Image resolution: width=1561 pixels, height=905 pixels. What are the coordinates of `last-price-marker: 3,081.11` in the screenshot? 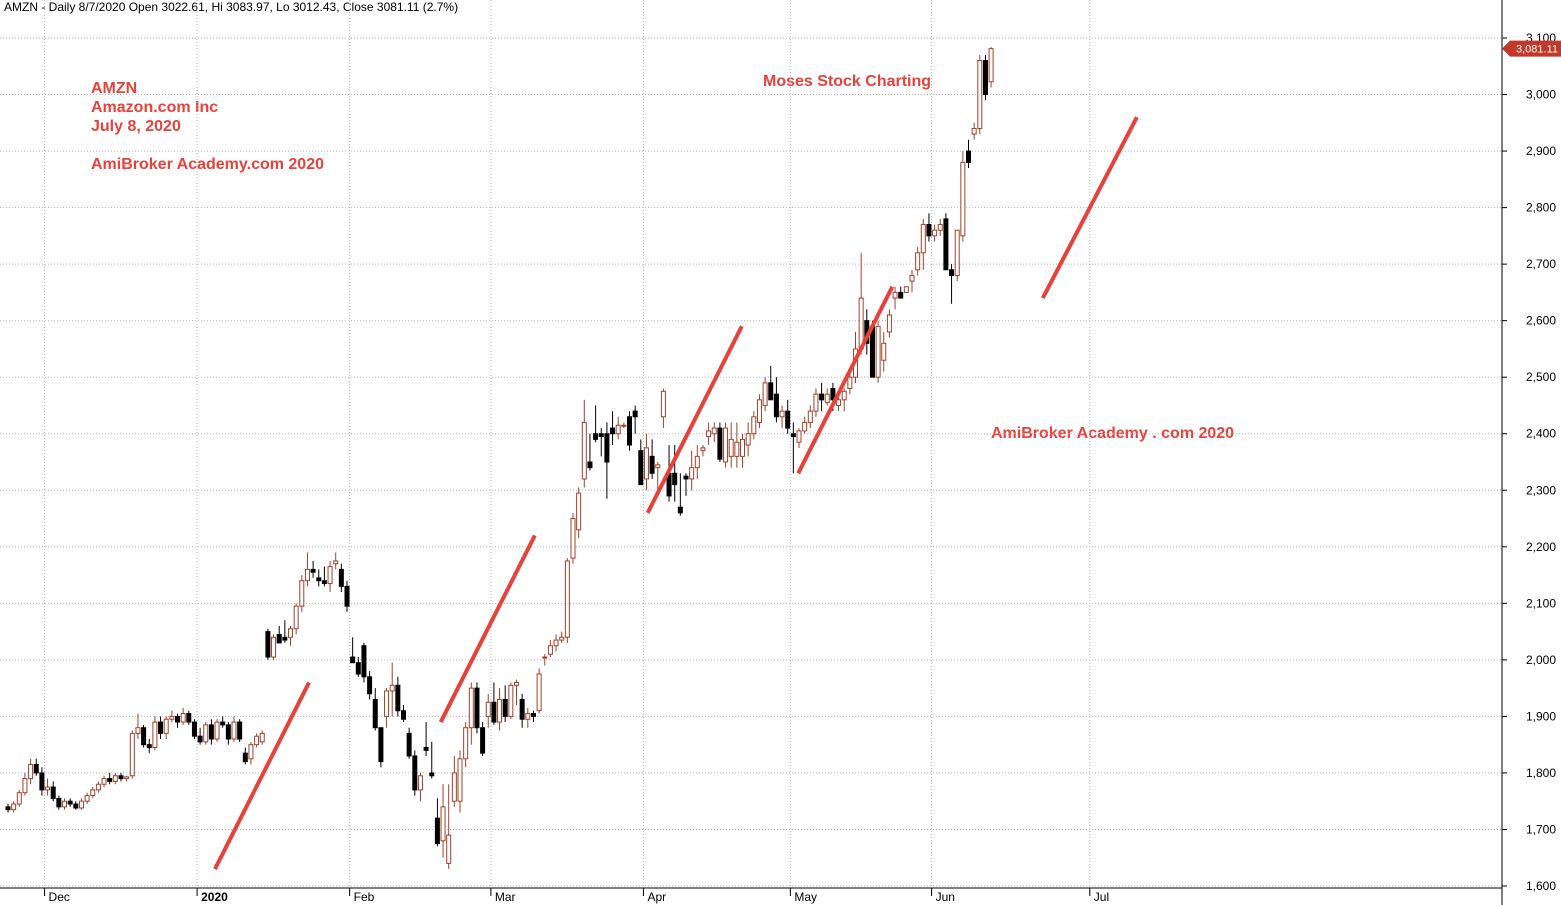 It's located at (1531, 48).